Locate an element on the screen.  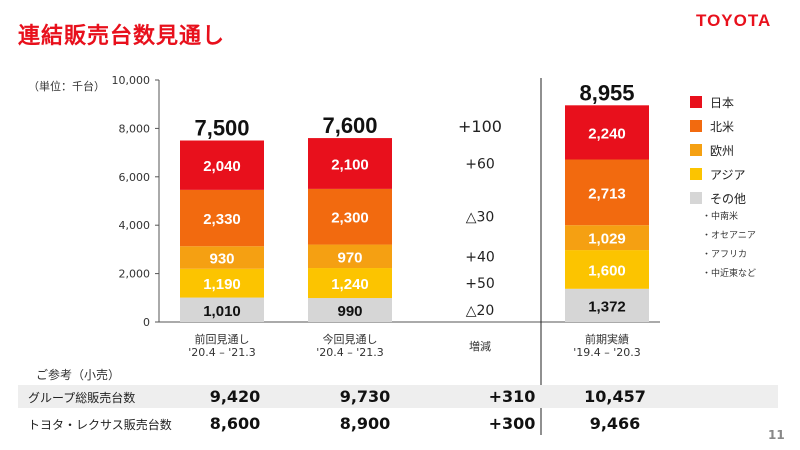
legend-label: 日本 is located at coordinates (722, 103).